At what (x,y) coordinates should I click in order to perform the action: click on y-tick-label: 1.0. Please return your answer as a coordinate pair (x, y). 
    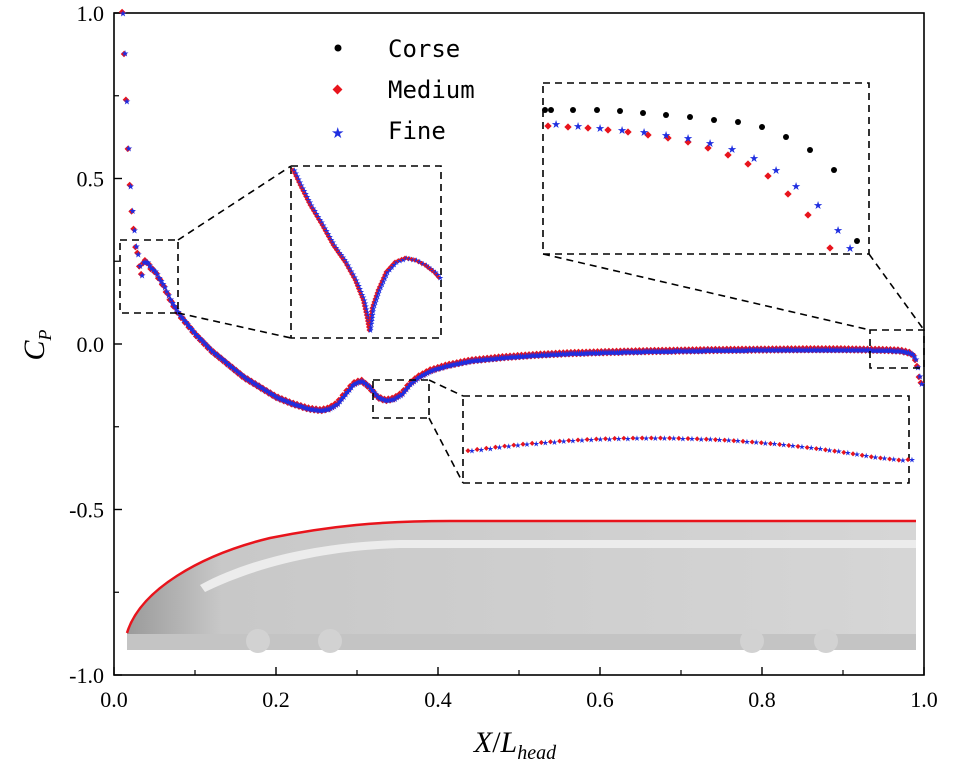
    Looking at the image, I should click on (91, 13).